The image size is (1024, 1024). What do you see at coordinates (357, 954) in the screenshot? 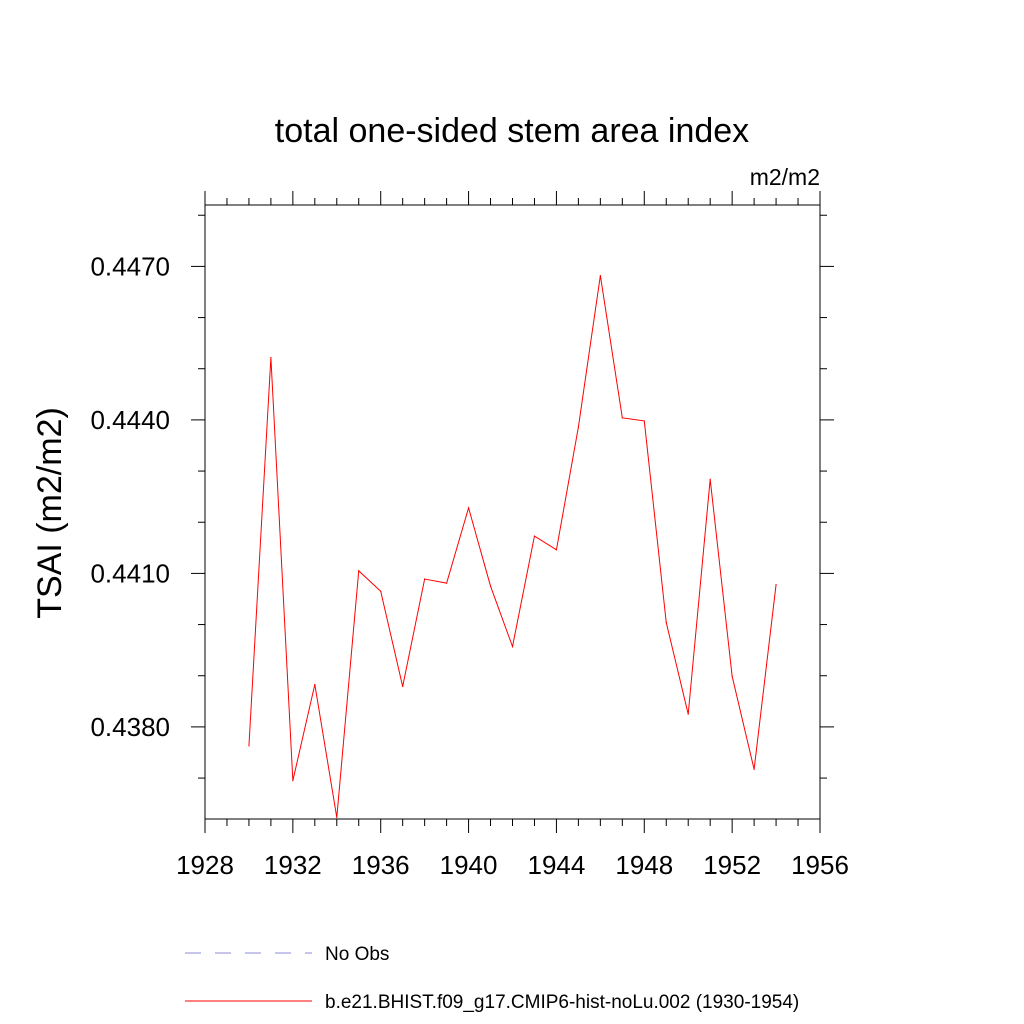
I see `legend-label-no-obs: No Obs` at bounding box center [357, 954].